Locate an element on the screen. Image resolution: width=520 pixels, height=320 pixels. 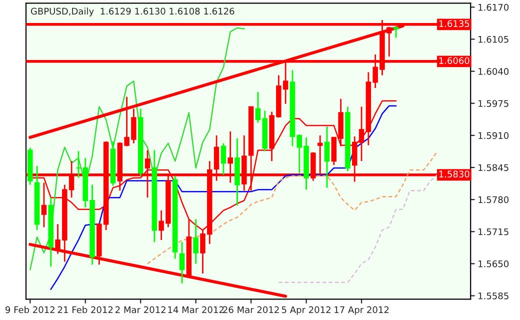
y-tick-label: 1.6105 is located at coordinates (493, 39).